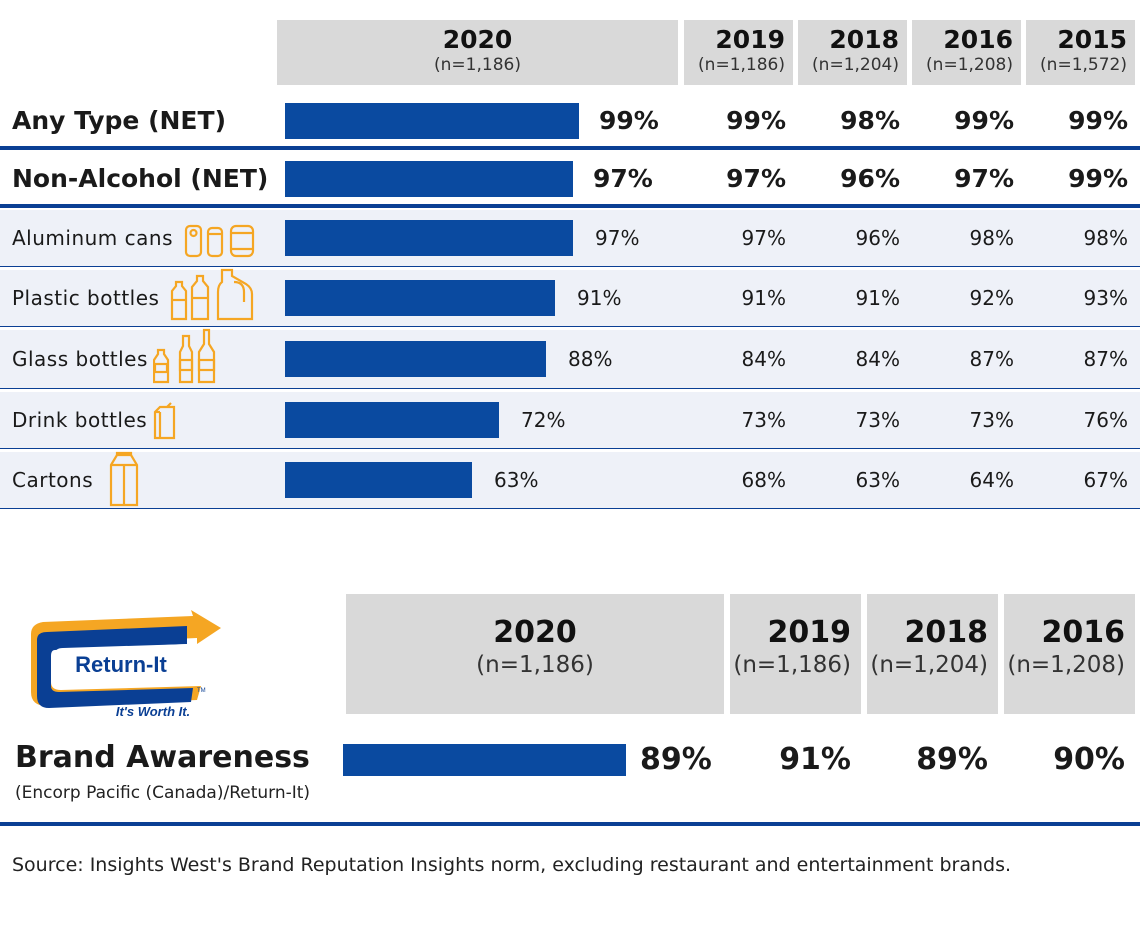 The height and width of the screenshot is (940, 1140). Describe the element at coordinates (221, 240) in the screenshot. I see `cans-icon` at that location.